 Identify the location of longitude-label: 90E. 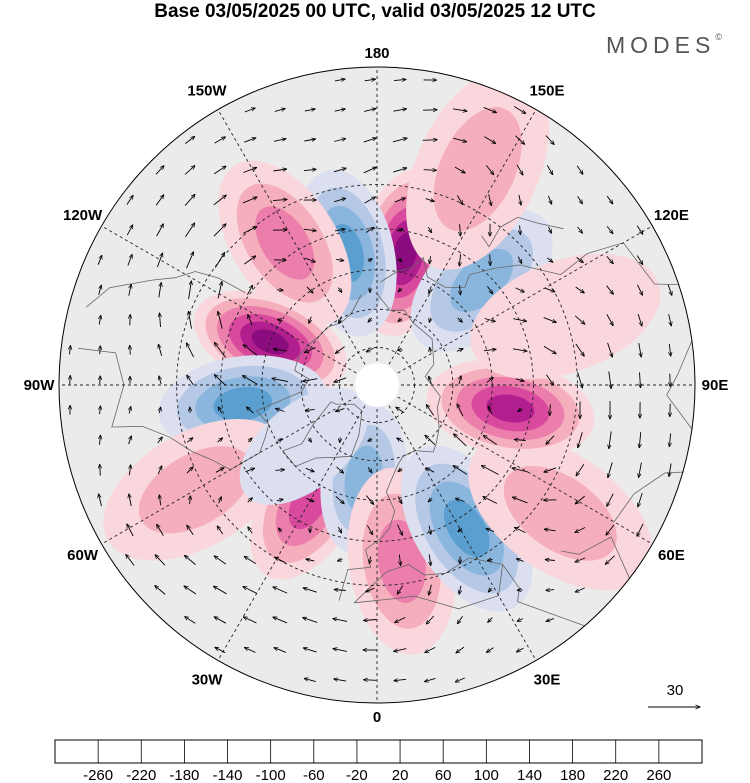
(715, 385).